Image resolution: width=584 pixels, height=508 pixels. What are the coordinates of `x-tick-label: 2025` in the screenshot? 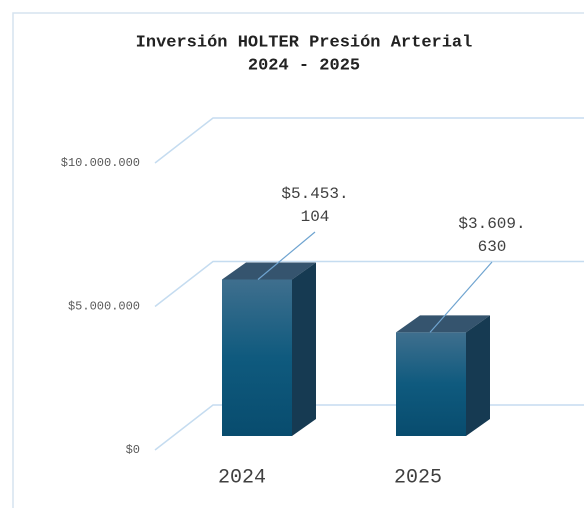 It's located at (418, 477).